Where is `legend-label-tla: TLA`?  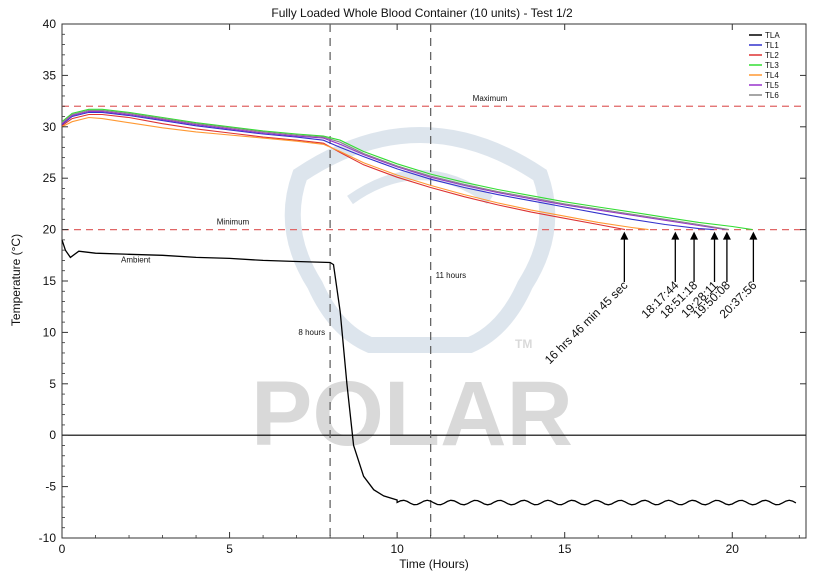 legend-label-tla: TLA is located at coordinates (772, 35).